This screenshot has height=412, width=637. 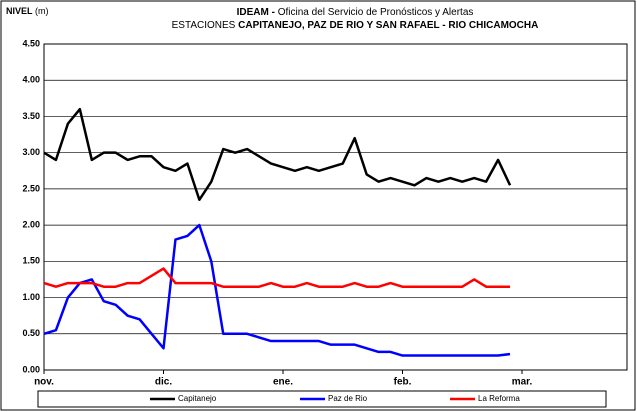 I want to click on x-tick-label: mar., so click(x=522, y=382).